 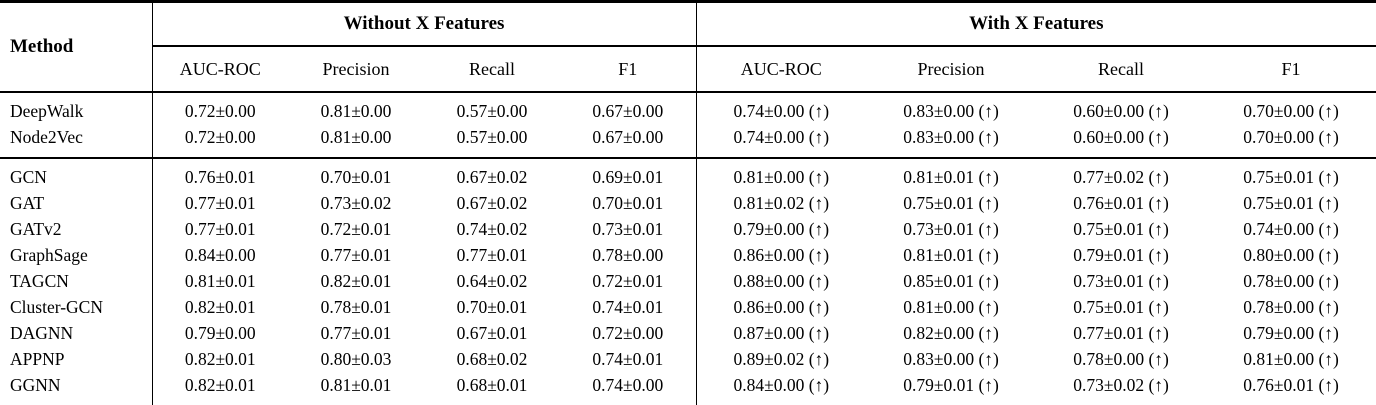 I want to click on method-cell: DeepWalk, so click(x=47, y=111).